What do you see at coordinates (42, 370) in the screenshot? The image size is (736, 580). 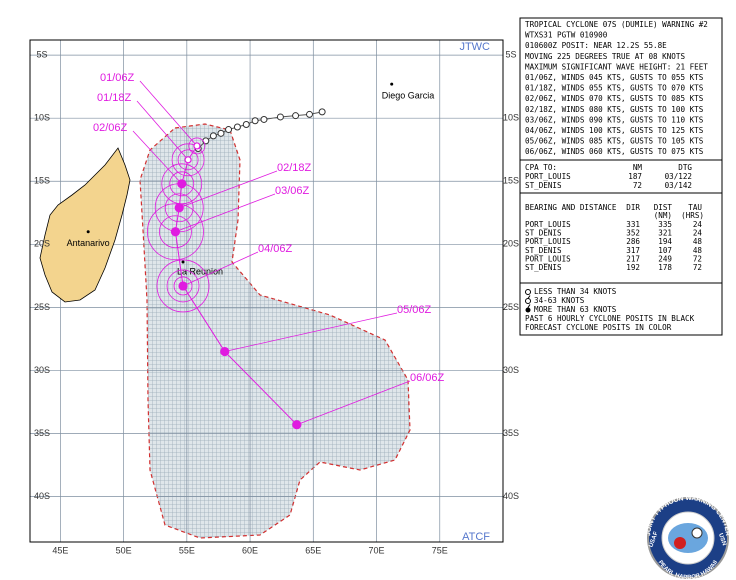 I see `lat-tick-label: 30S` at bounding box center [42, 370].